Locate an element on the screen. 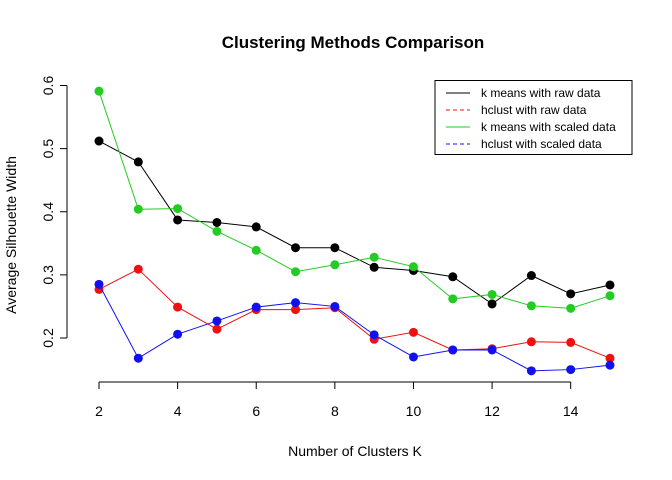  x-tick-label: 4 is located at coordinates (178, 411).